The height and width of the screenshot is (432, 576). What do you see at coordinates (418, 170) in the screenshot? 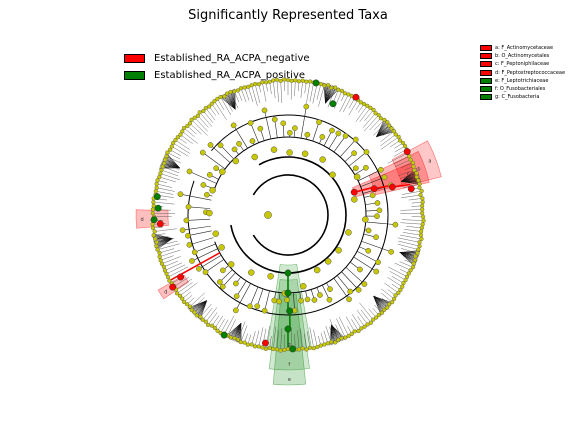
I see `clade-letter: b` at bounding box center [418, 170].